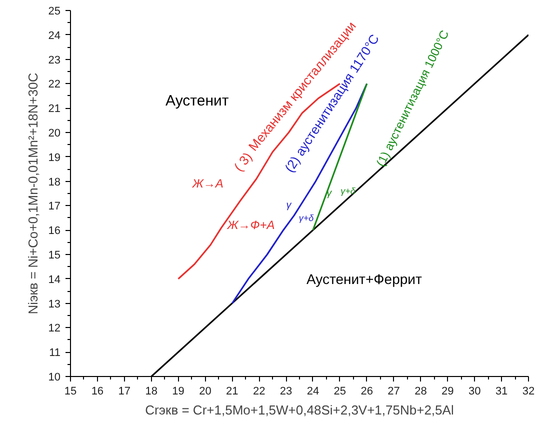 This screenshot has height=446, width=540. Describe the element at coordinates (340, 392) in the screenshot. I see `x-tick-label: 25` at that location.